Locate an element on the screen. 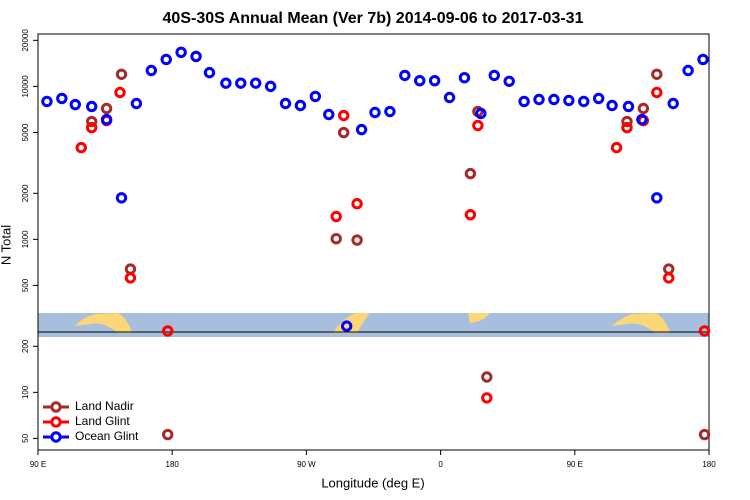  y-tick-label: 5000 is located at coordinates (25, 132).